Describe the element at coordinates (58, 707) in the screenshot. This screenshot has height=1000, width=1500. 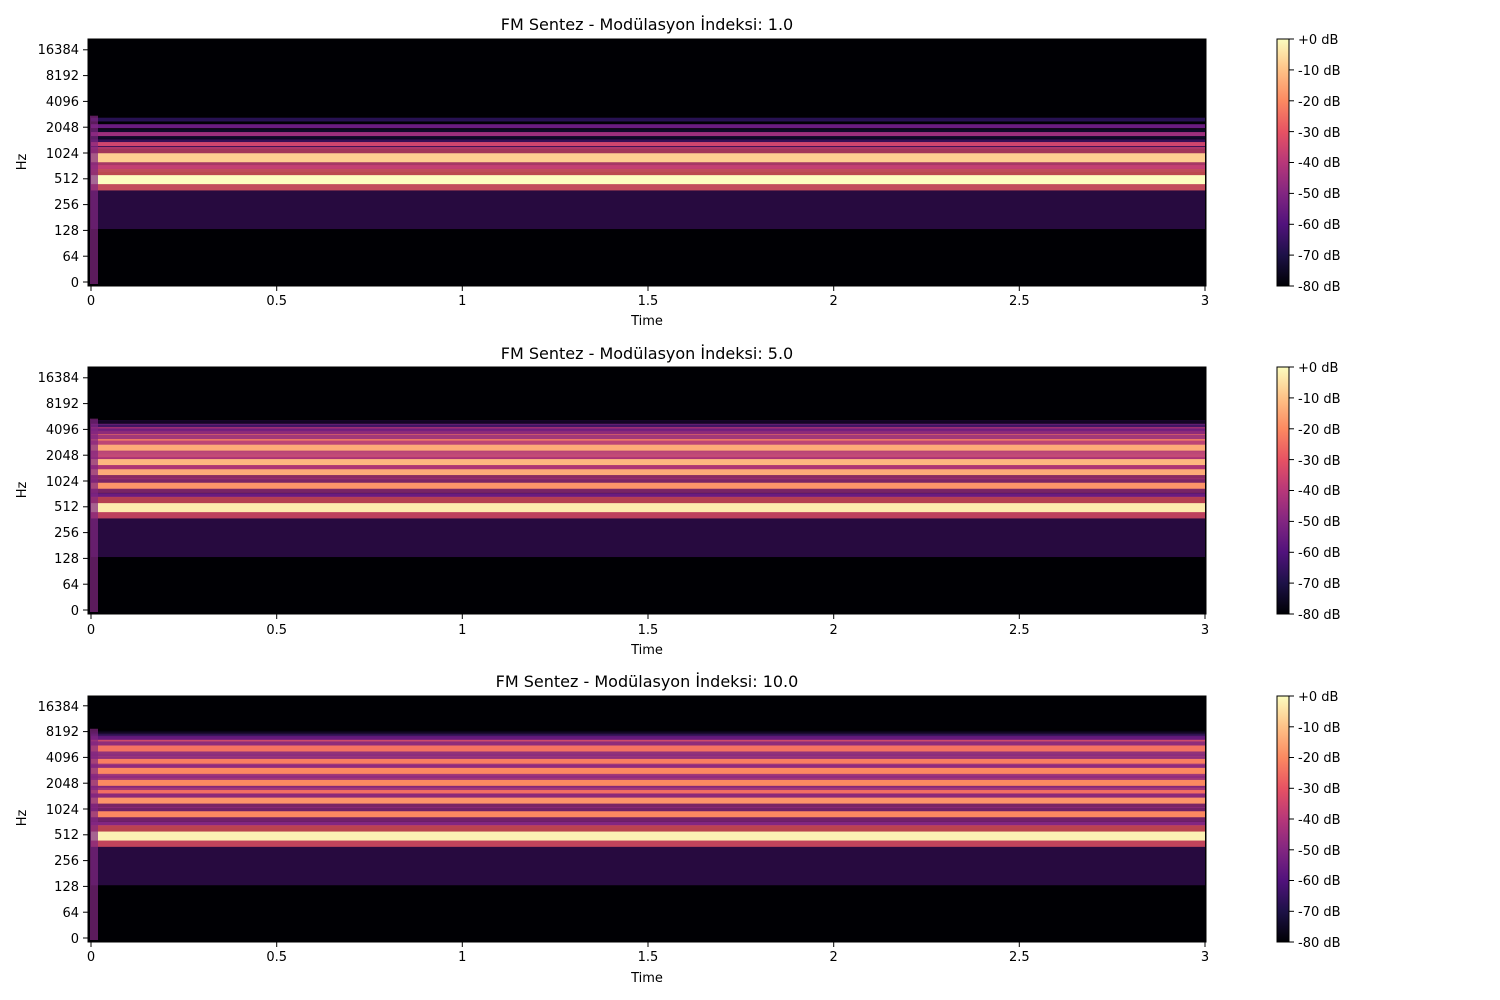
I see `y-tick-label: 16384` at that location.